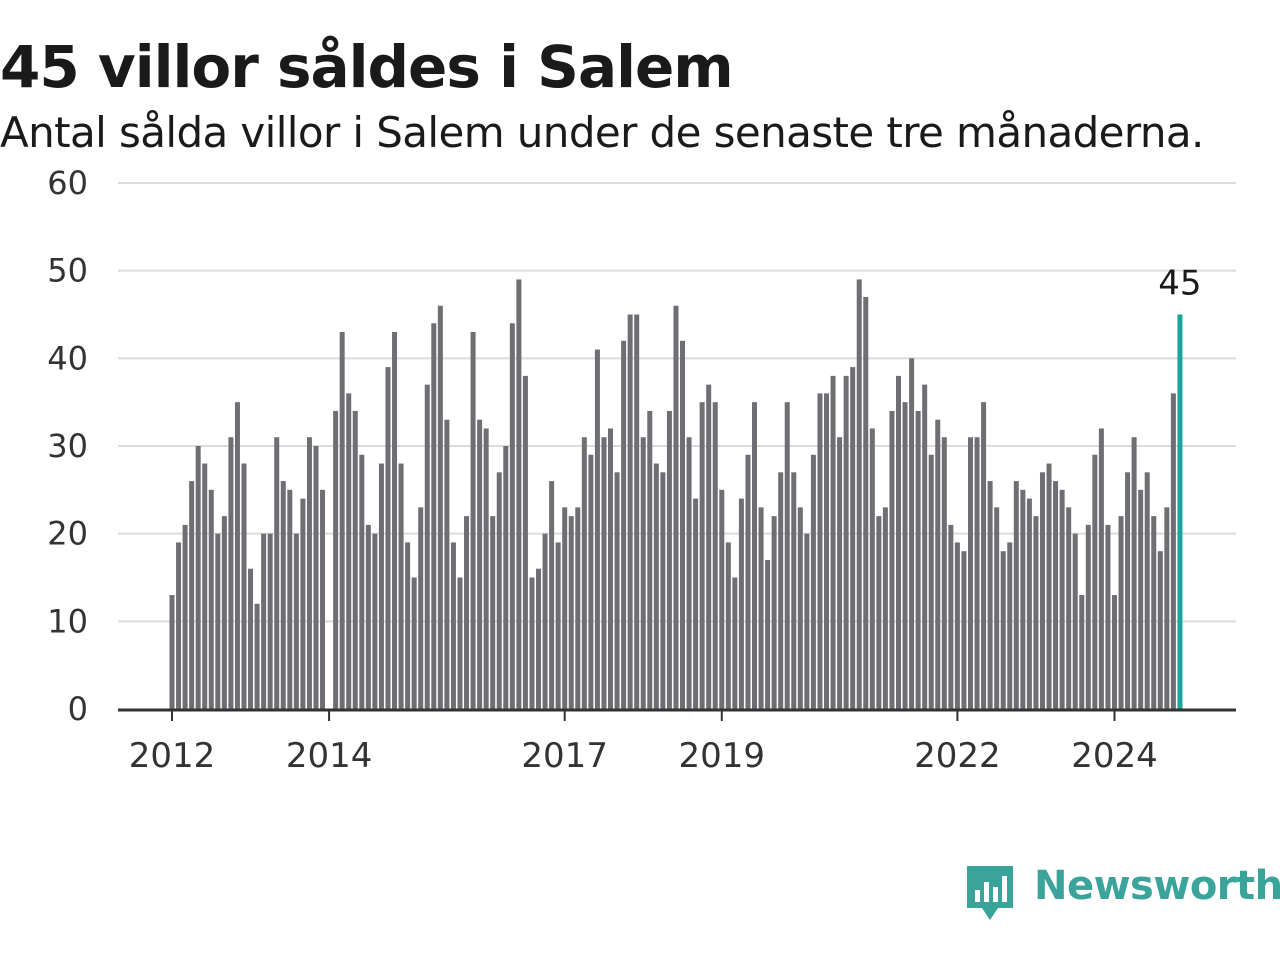 The image size is (1280, 960). What do you see at coordinates (67, 534) in the screenshot?
I see `y-tick-label: 20` at bounding box center [67, 534].